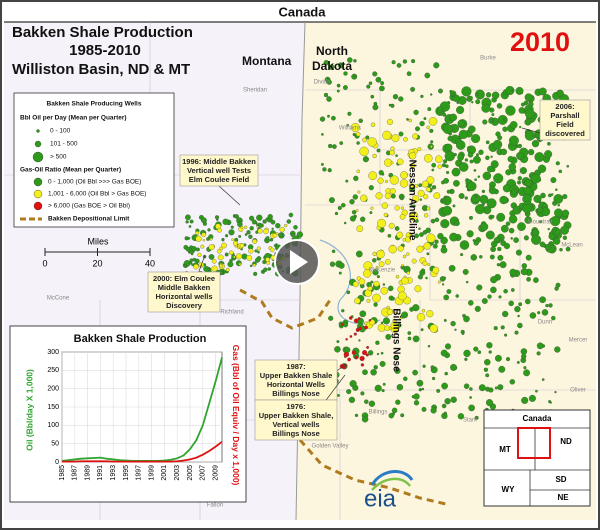 The height and width of the screenshot is (530, 600). What do you see at coordinates (142, 452) in the screenshot?
I see `series-line` at bounding box center [142, 452].